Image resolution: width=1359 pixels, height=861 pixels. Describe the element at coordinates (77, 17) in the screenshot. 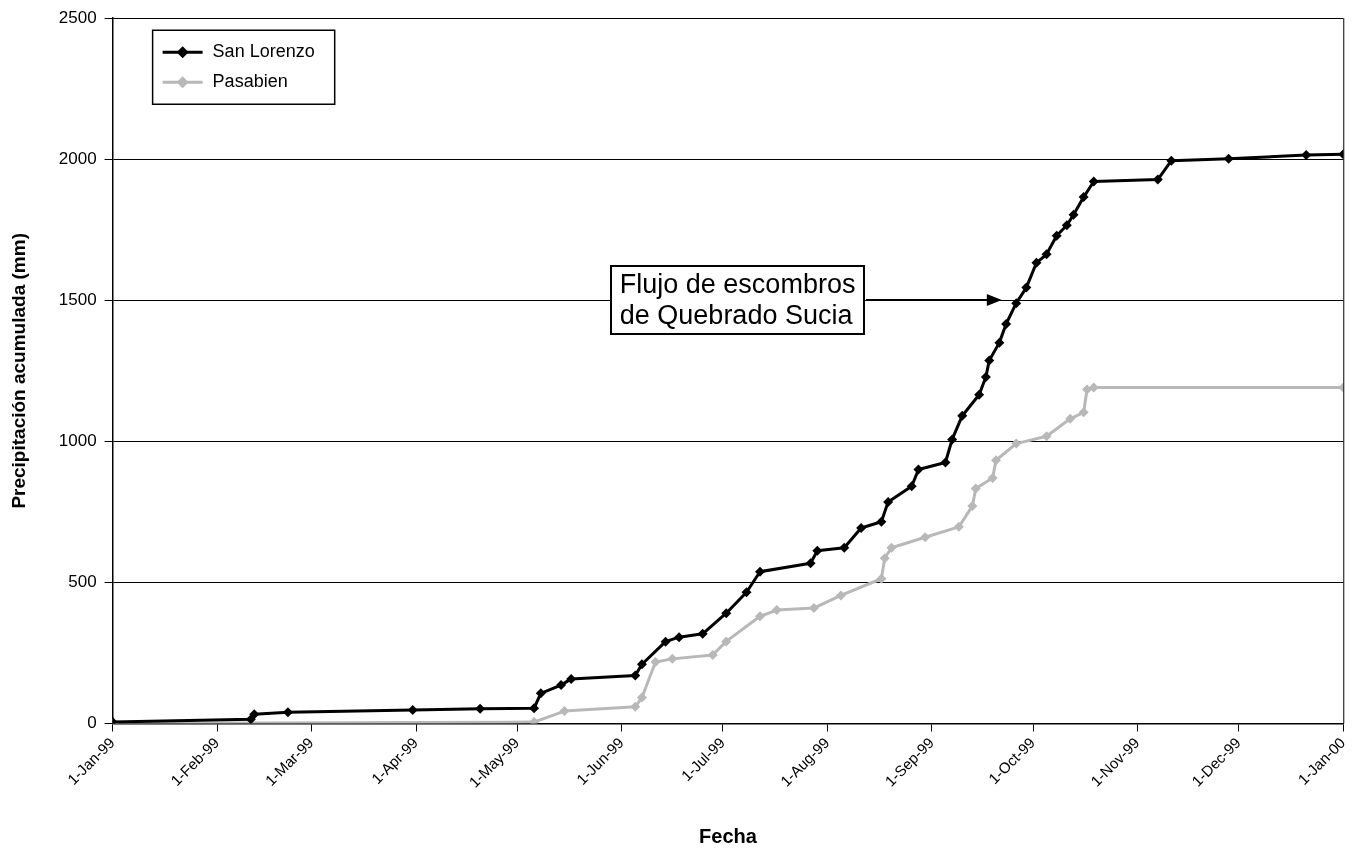

I see `y-tick-label: 2500` at that location.